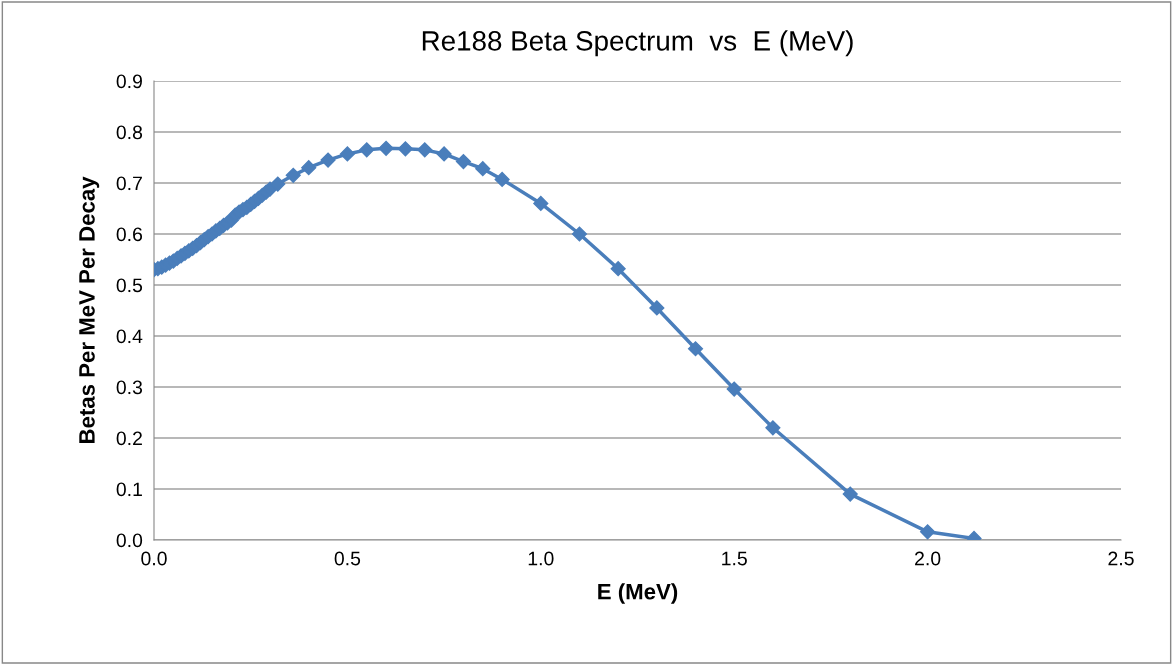 Image resolution: width=1173 pixels, height=665 pixels. What do you see at coordinates (129, 336) in the screenshot?
I see `y-tick-label: 0.4` at bounding box center [129, 336].